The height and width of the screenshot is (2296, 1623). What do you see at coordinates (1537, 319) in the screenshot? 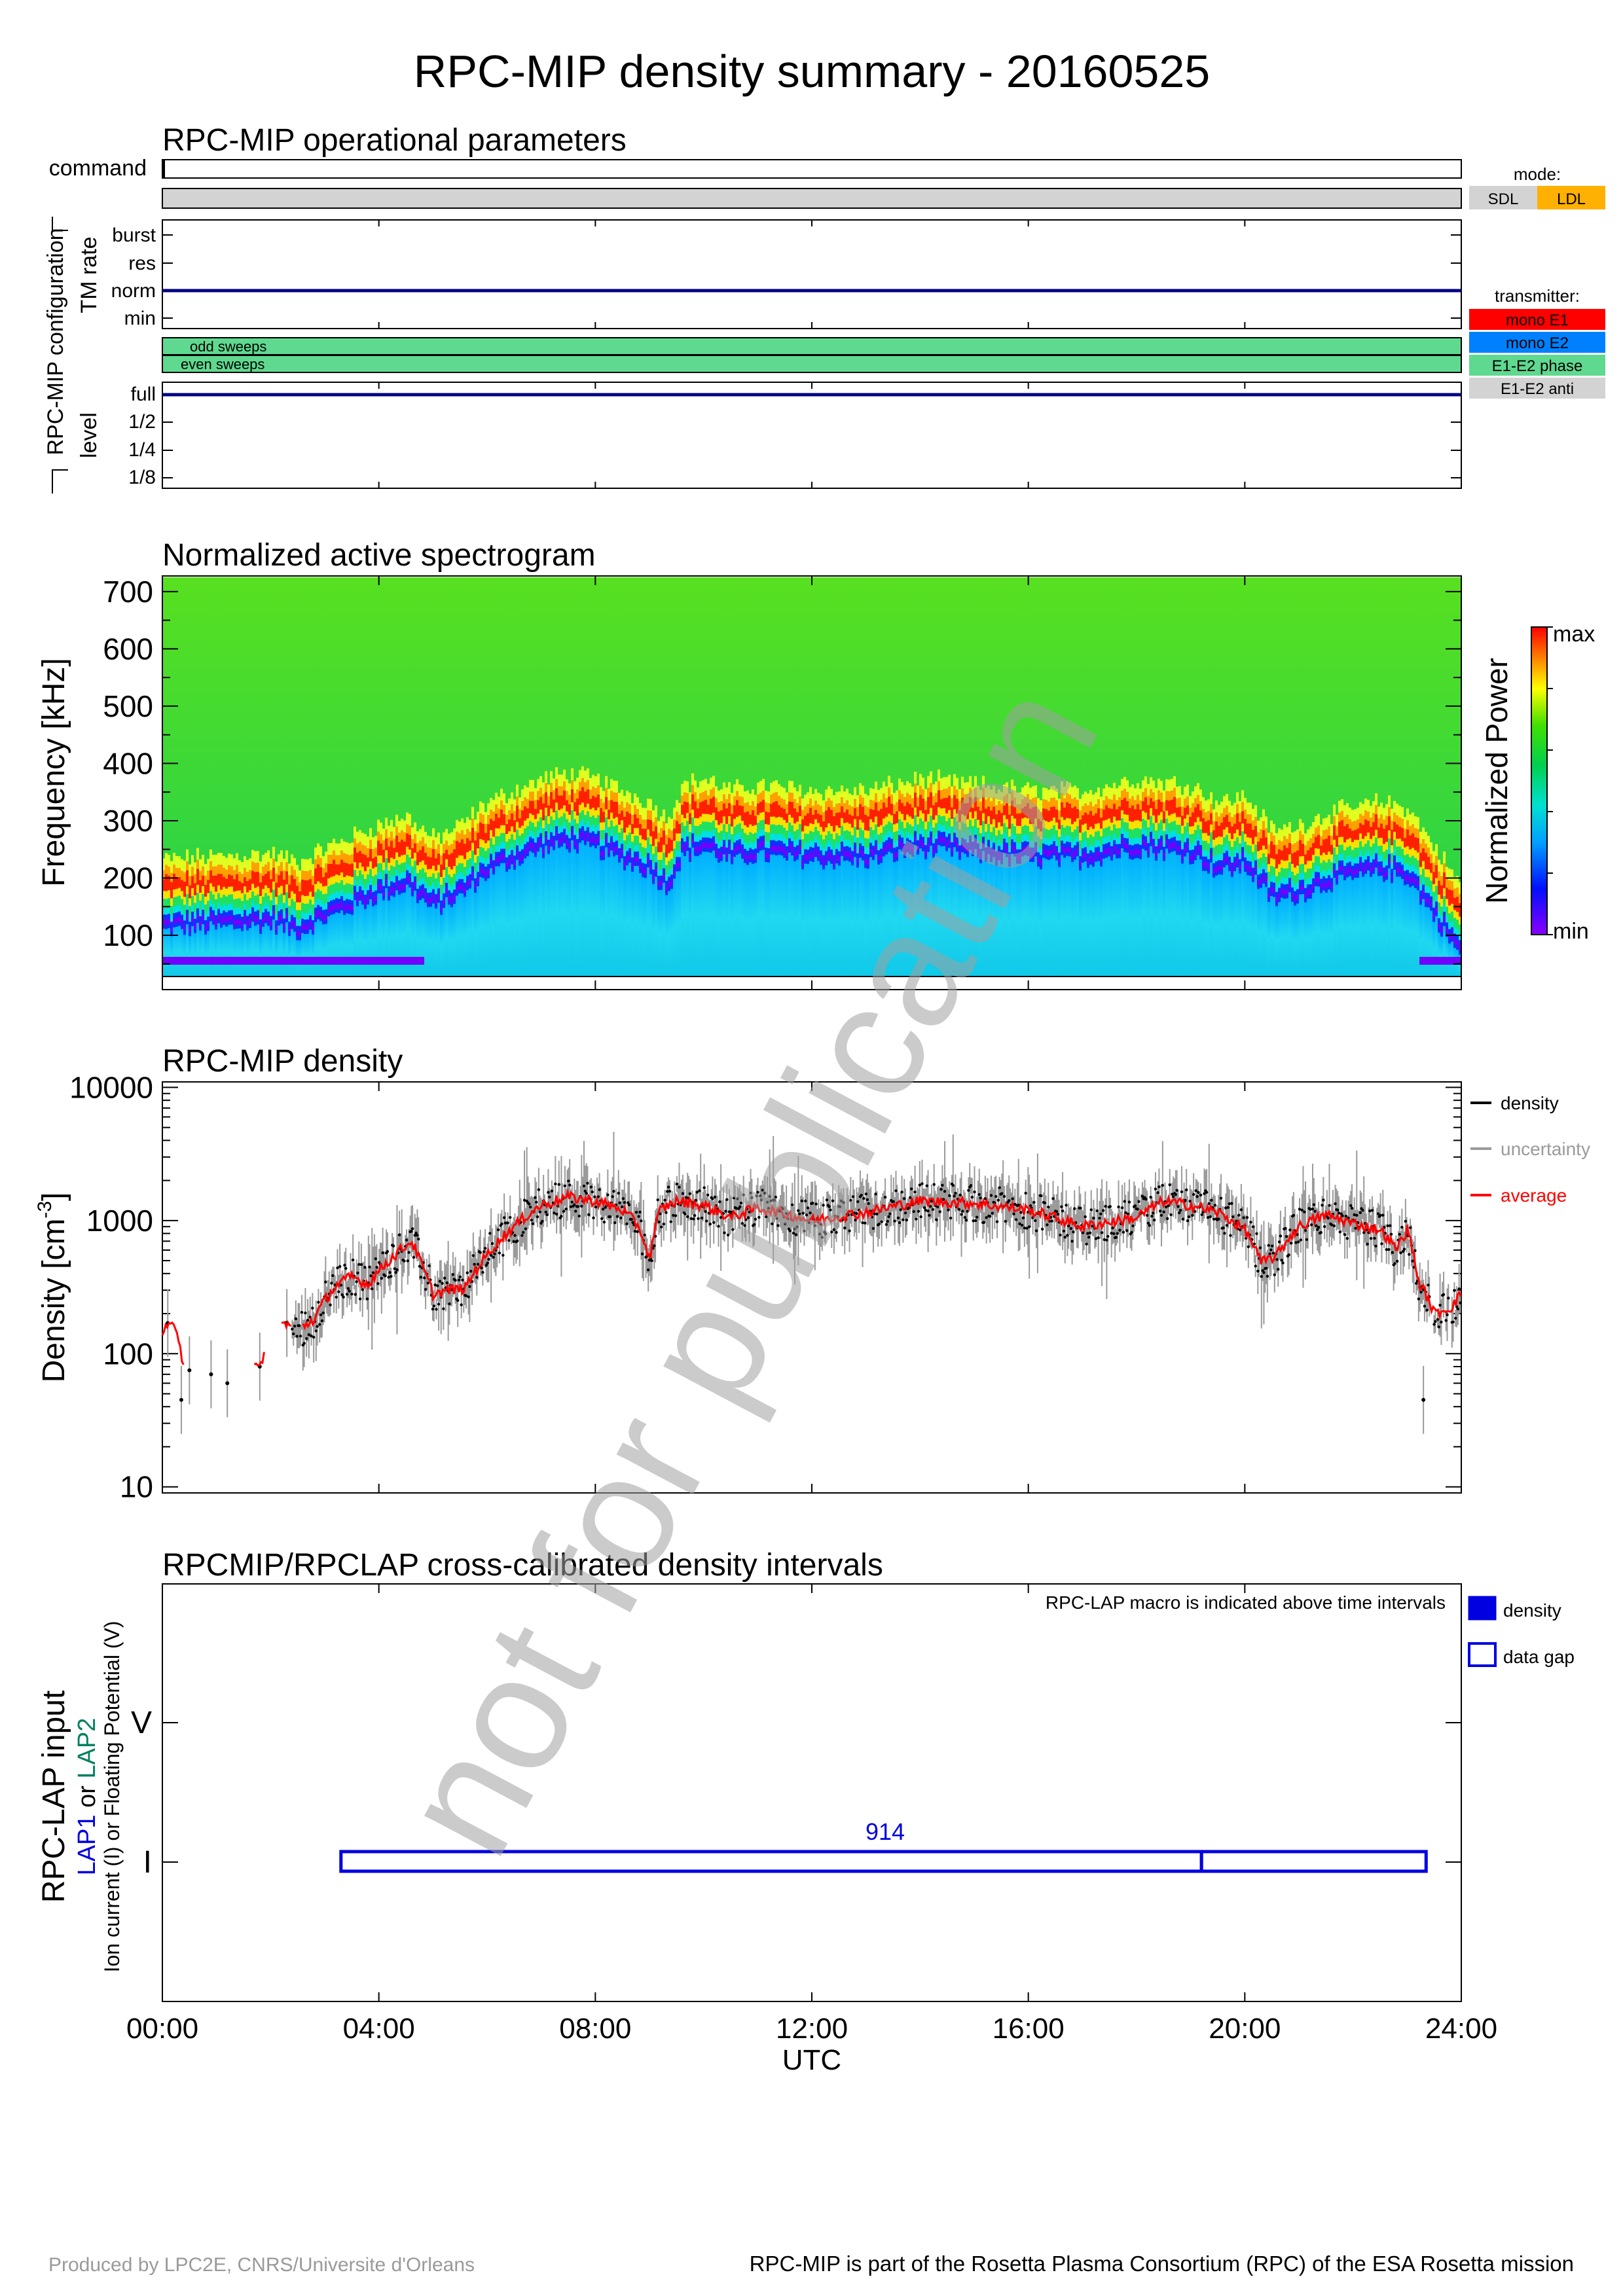
I see `tx-swatch-mono-e1` at bounding box center [1537, 319].